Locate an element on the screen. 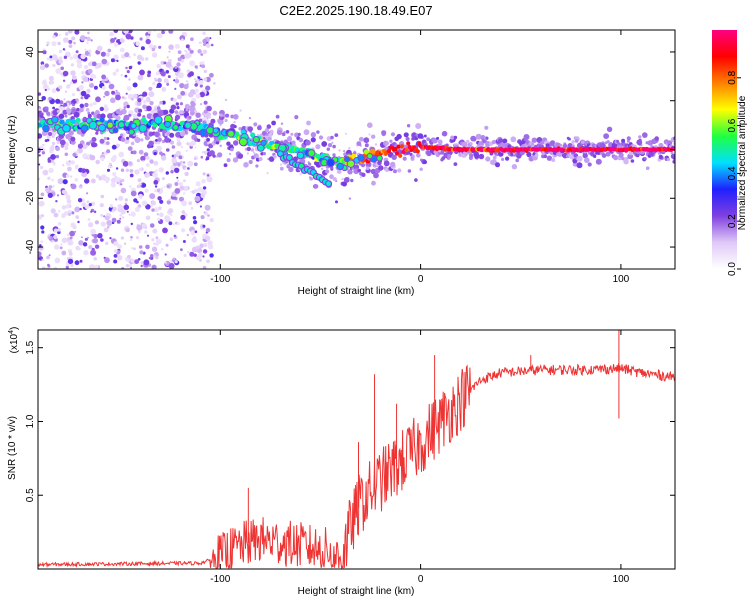  secondary-ridge-point is located at coordinates (328, 184).